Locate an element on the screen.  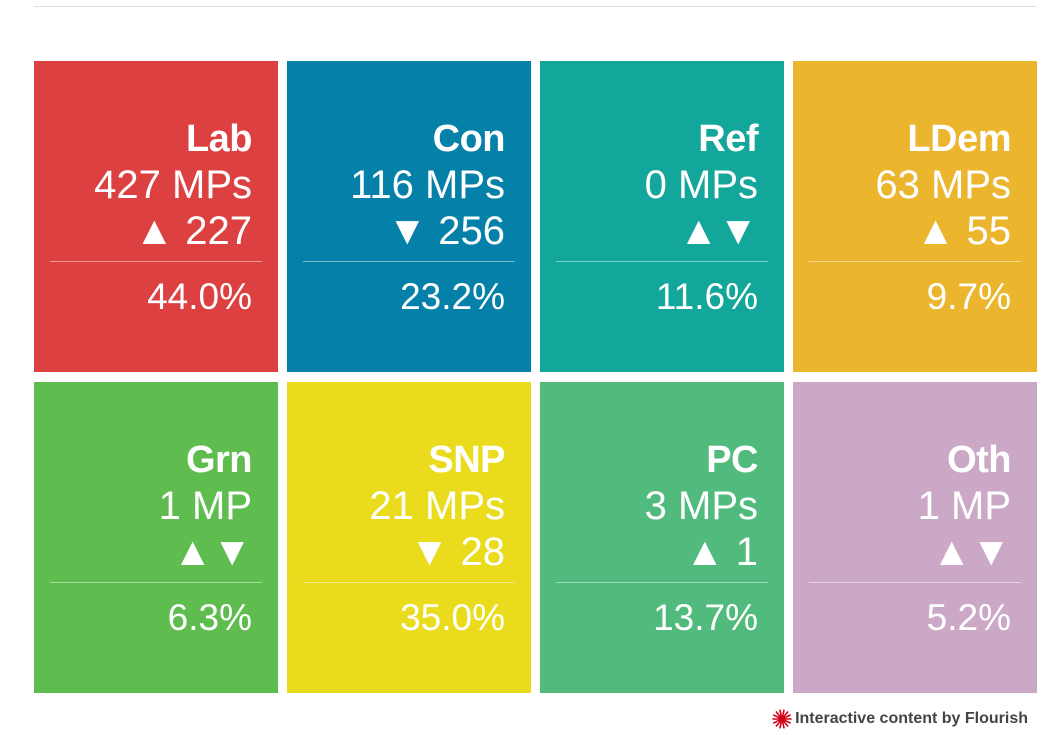
party-name: SNP is located at coordinates (466, 460).